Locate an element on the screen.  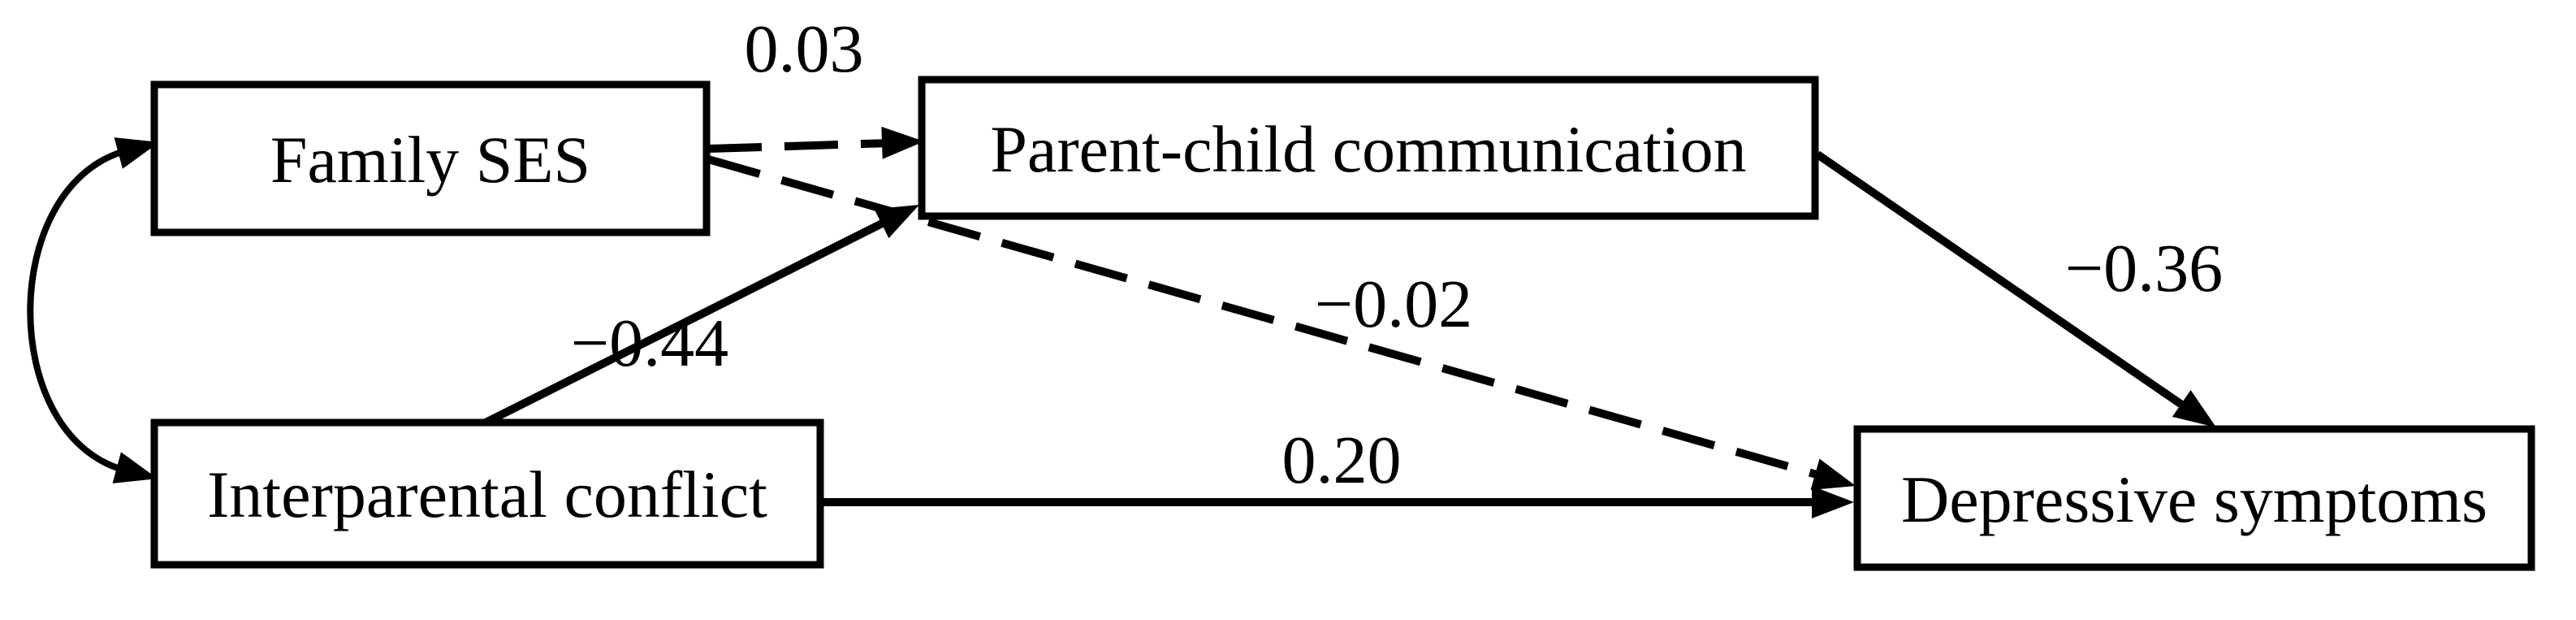
covariance-curve-line is located at coordinates (75, 310).